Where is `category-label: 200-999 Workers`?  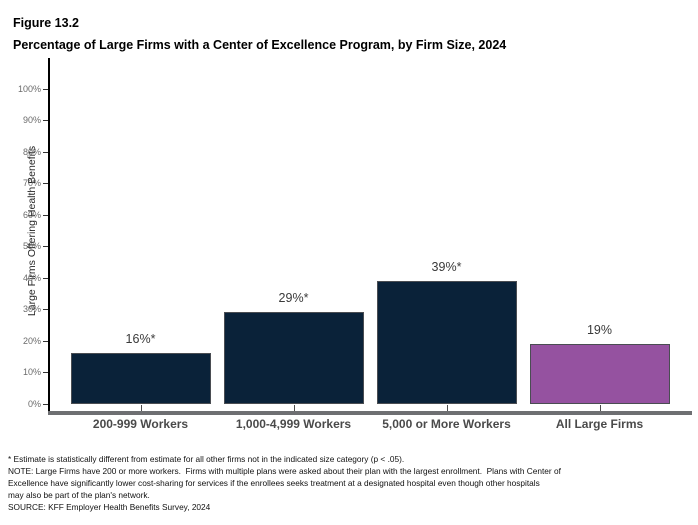
category-label: 200-999 Workers is located at coordinates (140, 424).